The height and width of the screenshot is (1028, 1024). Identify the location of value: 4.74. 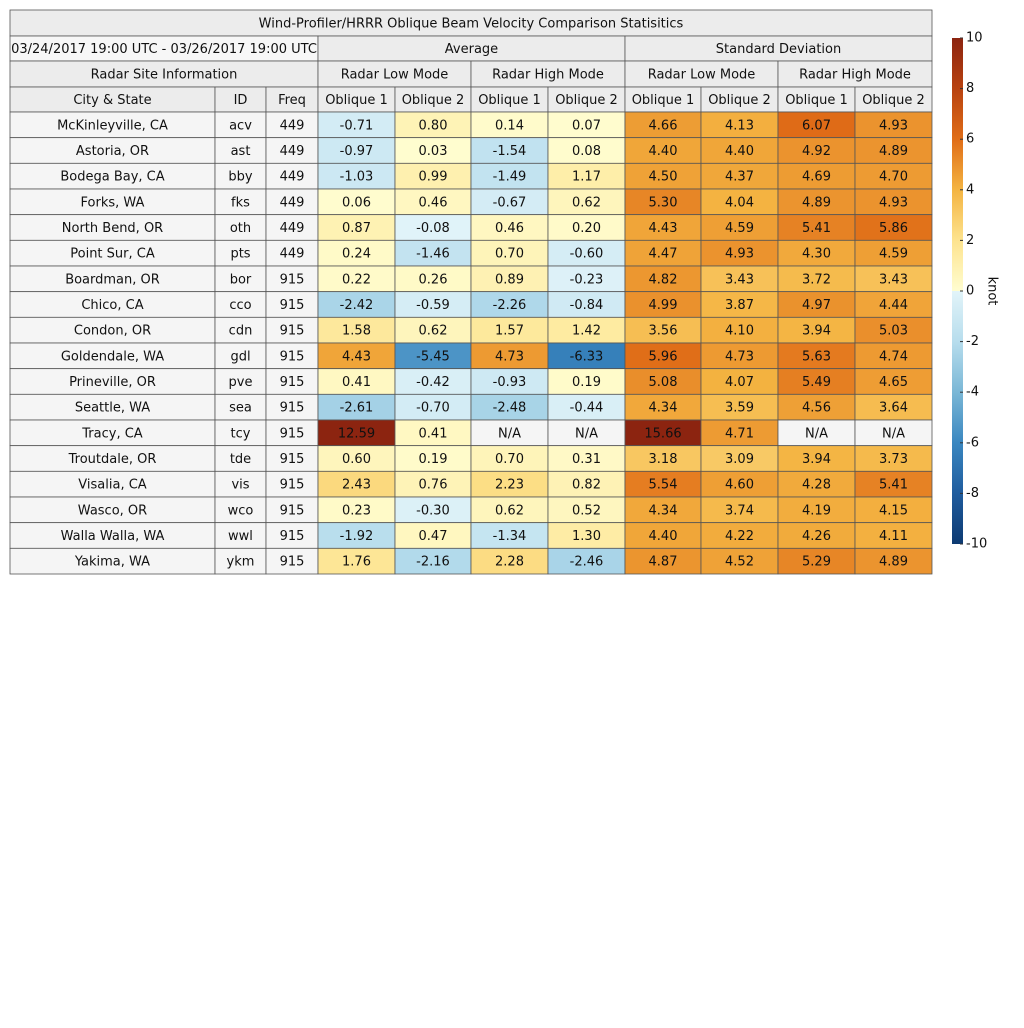
(893, 356).